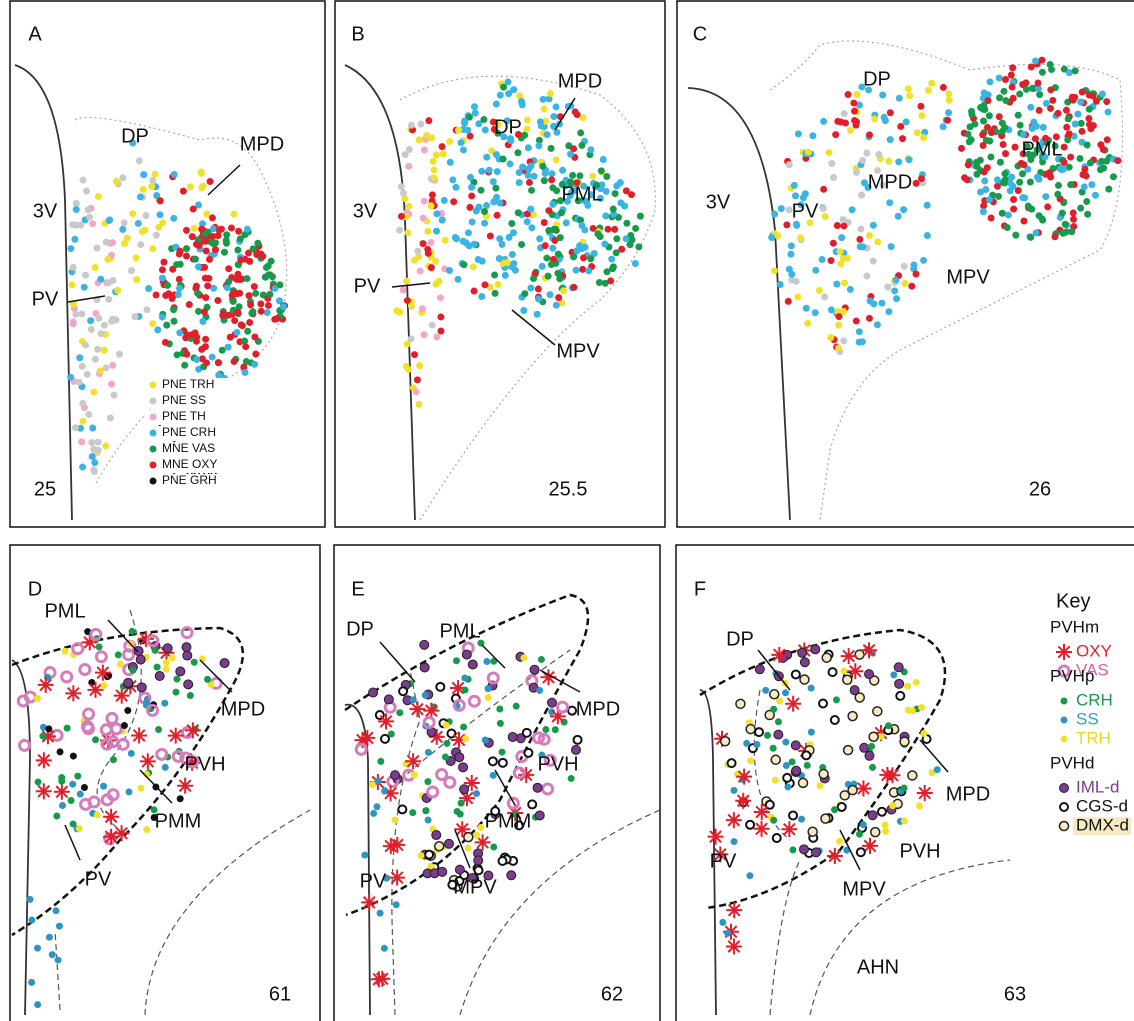 The width and height of the screenshot is (1134, 1021). Describe the element at coordinates (189, 480) in the screenshot. I see `legend-label: PNE GRH` at that location.